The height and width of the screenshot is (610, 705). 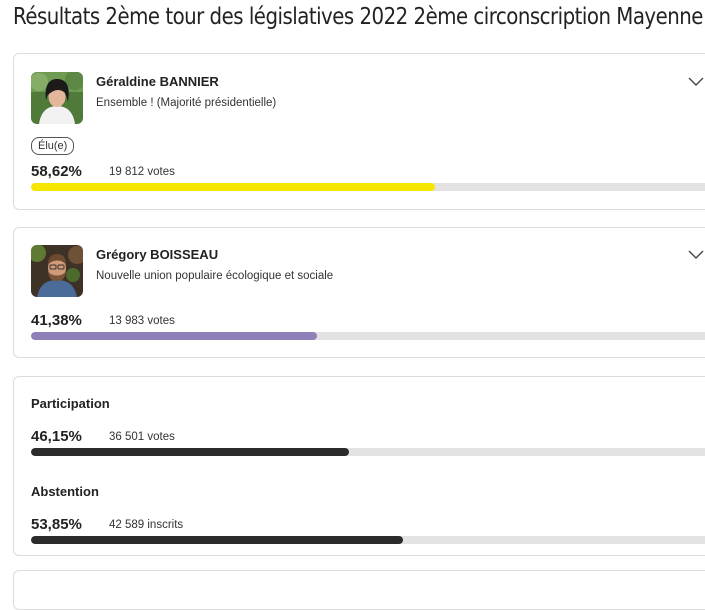 I want to click on participation-label: Participation, so click(x=70, y=403).